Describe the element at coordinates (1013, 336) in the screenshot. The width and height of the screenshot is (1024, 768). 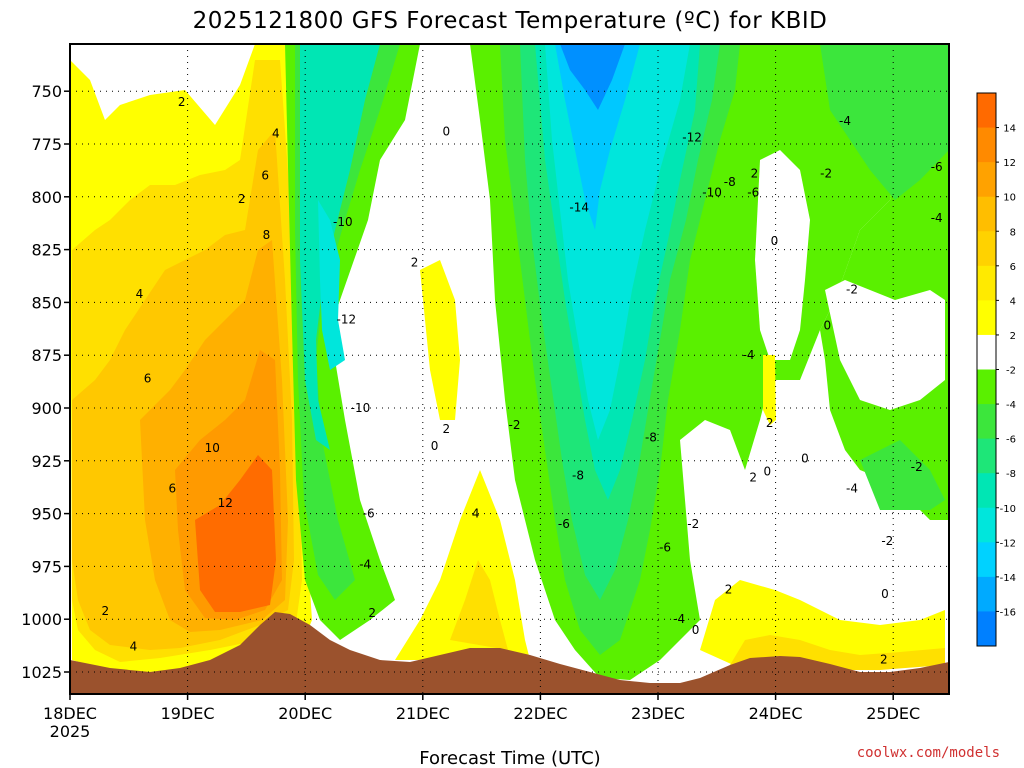
I see `colorbar-label: 2` at that location.